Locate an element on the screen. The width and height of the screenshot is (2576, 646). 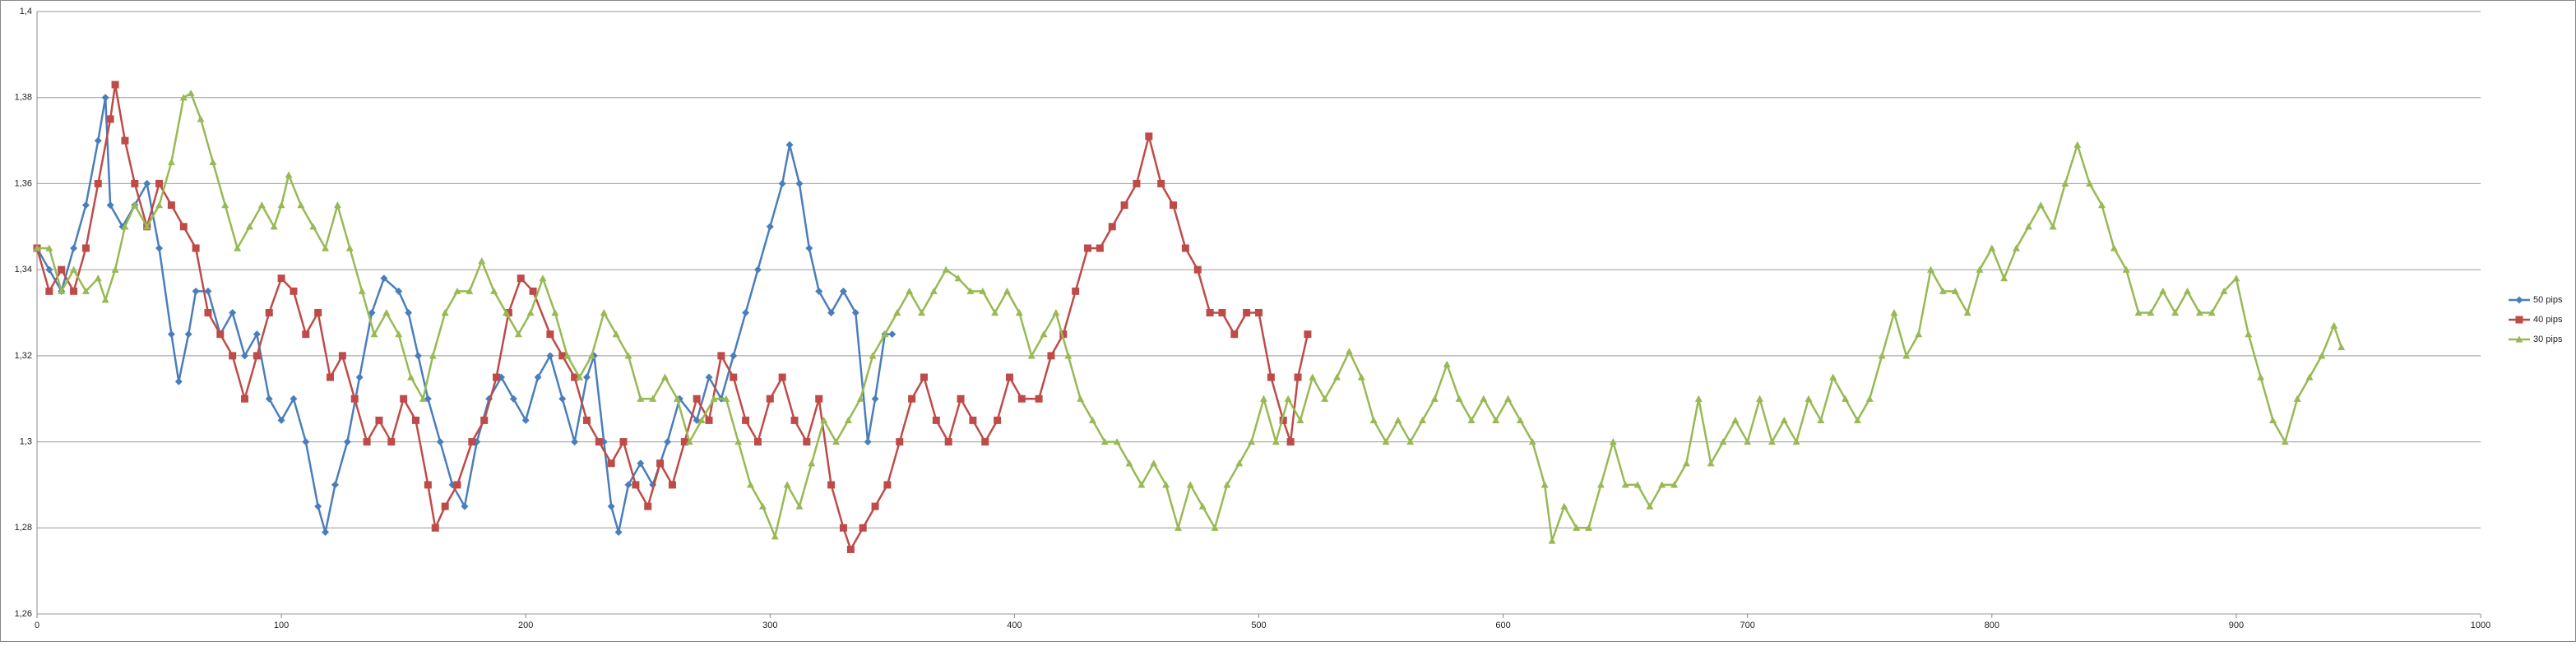
legend-label: 40 pips is located at coordinates (2548, 320).